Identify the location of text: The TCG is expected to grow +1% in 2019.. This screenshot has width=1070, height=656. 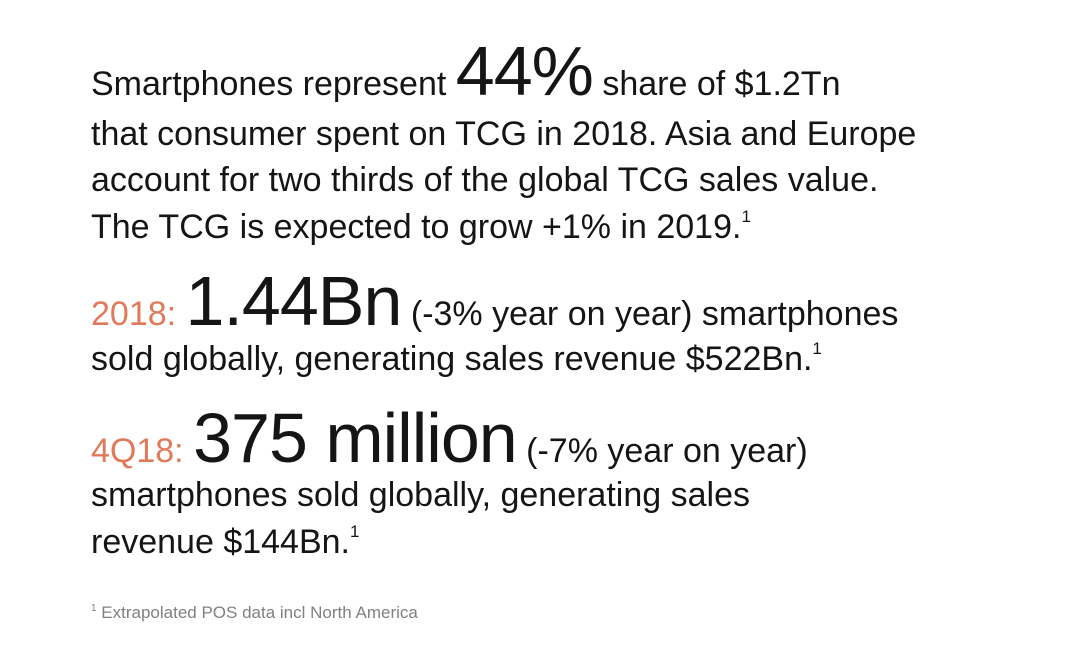
(416, 227).